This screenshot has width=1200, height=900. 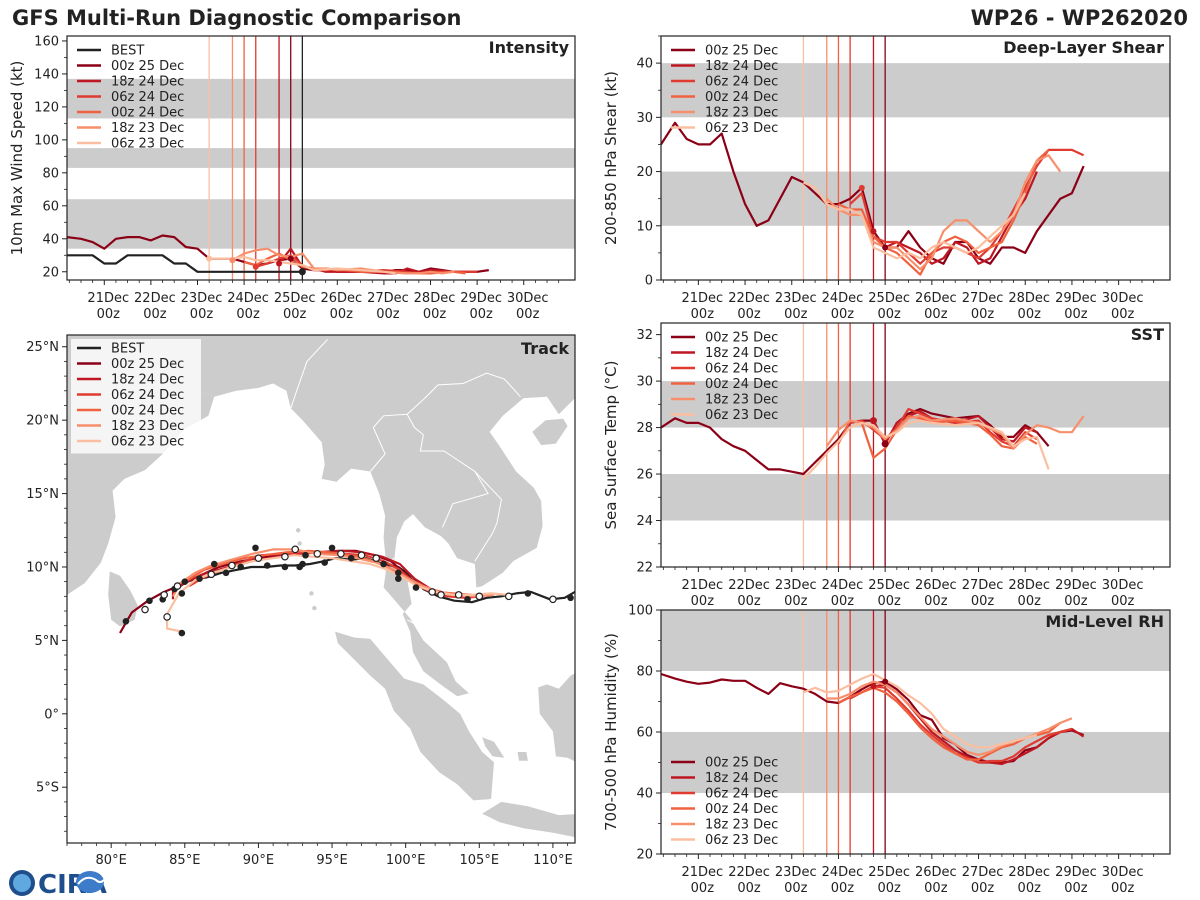 I want to click on x-tick-label: 95°E, so click(x=331, y=860).